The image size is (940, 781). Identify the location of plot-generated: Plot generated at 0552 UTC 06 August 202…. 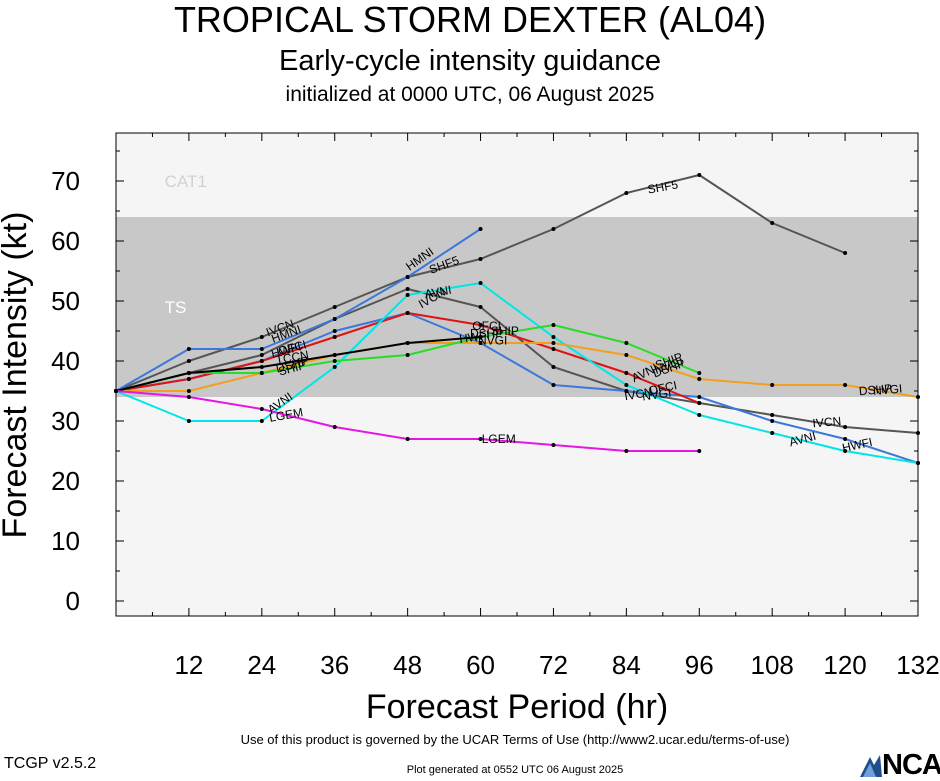
(515, 770).